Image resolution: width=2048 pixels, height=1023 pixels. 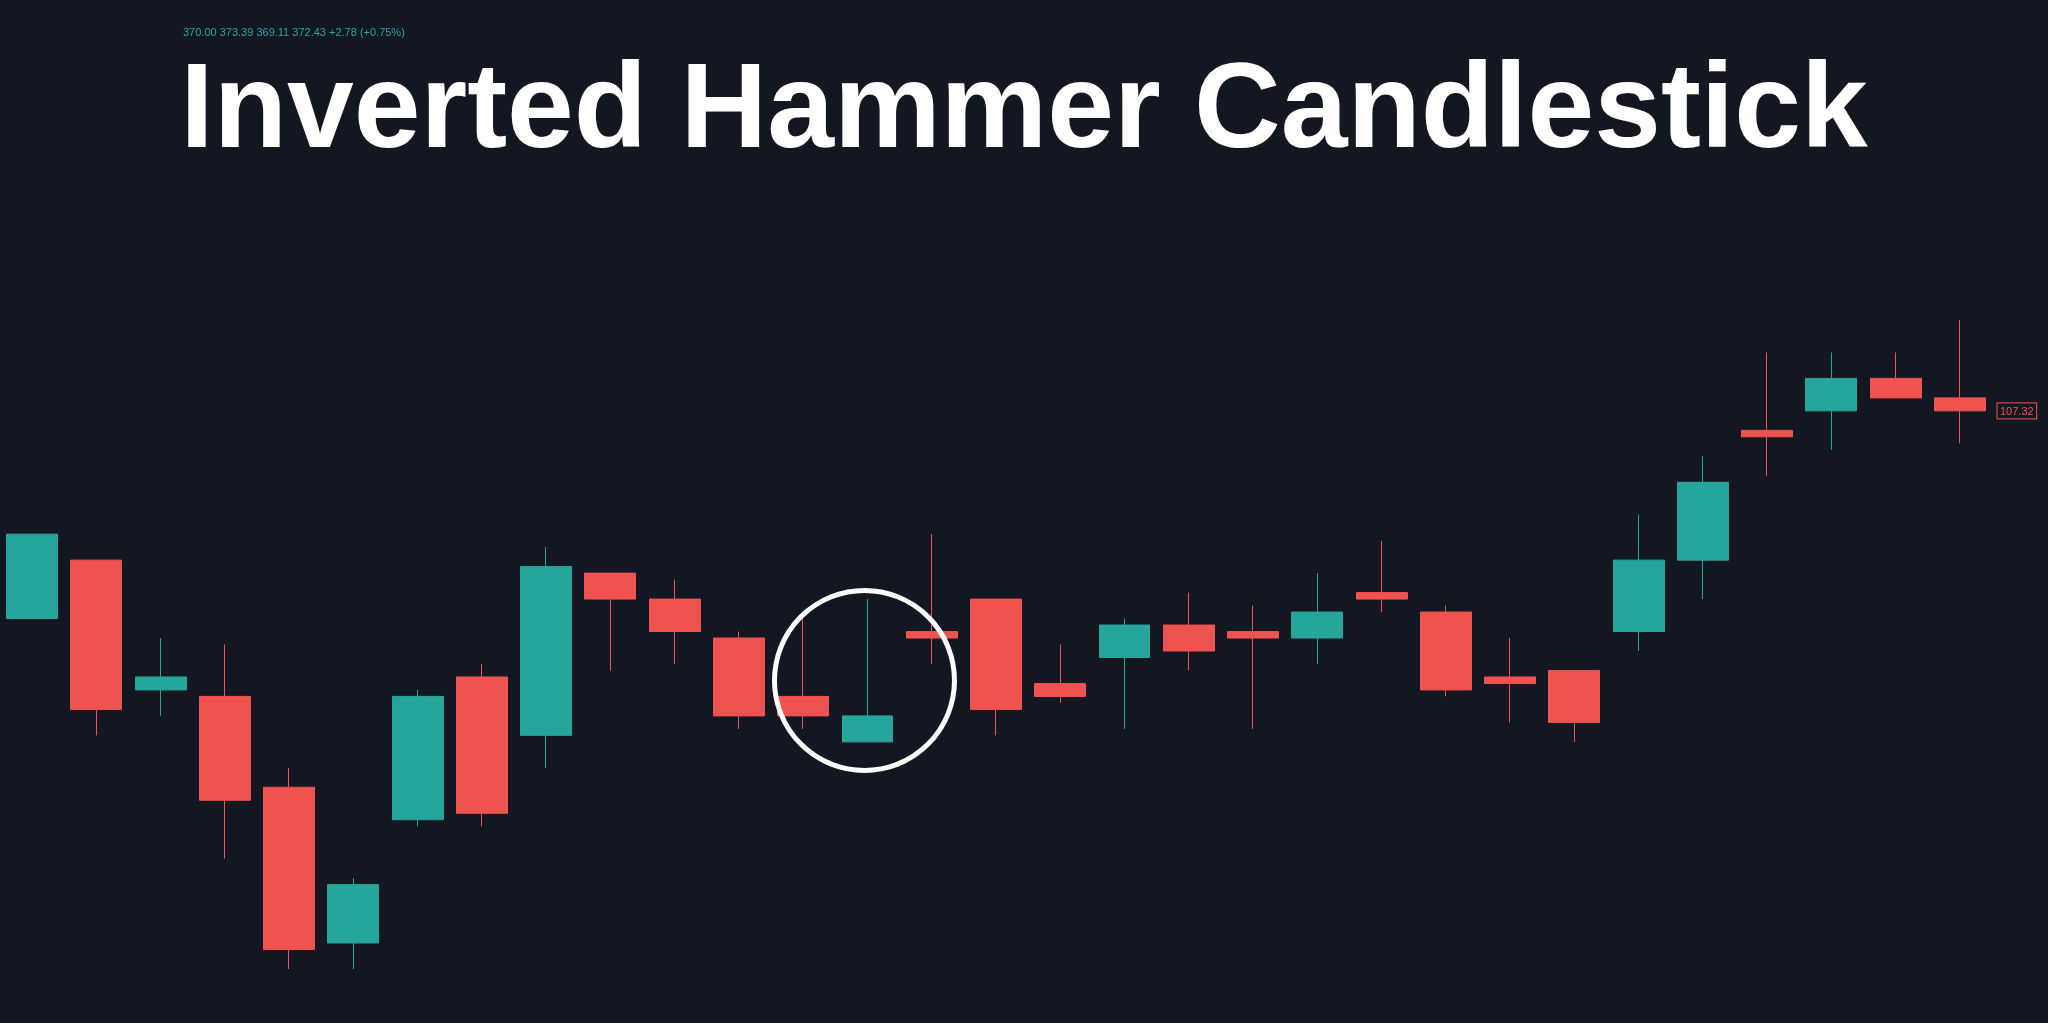 I want to click on text: 107.32, so click(x=2017, y=410).